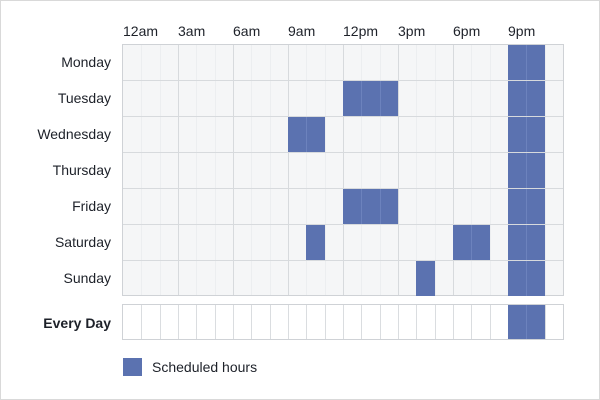 This screenshot has width=600, height=400. I want to click on day-label-monday: Monday, so click(86, 62).